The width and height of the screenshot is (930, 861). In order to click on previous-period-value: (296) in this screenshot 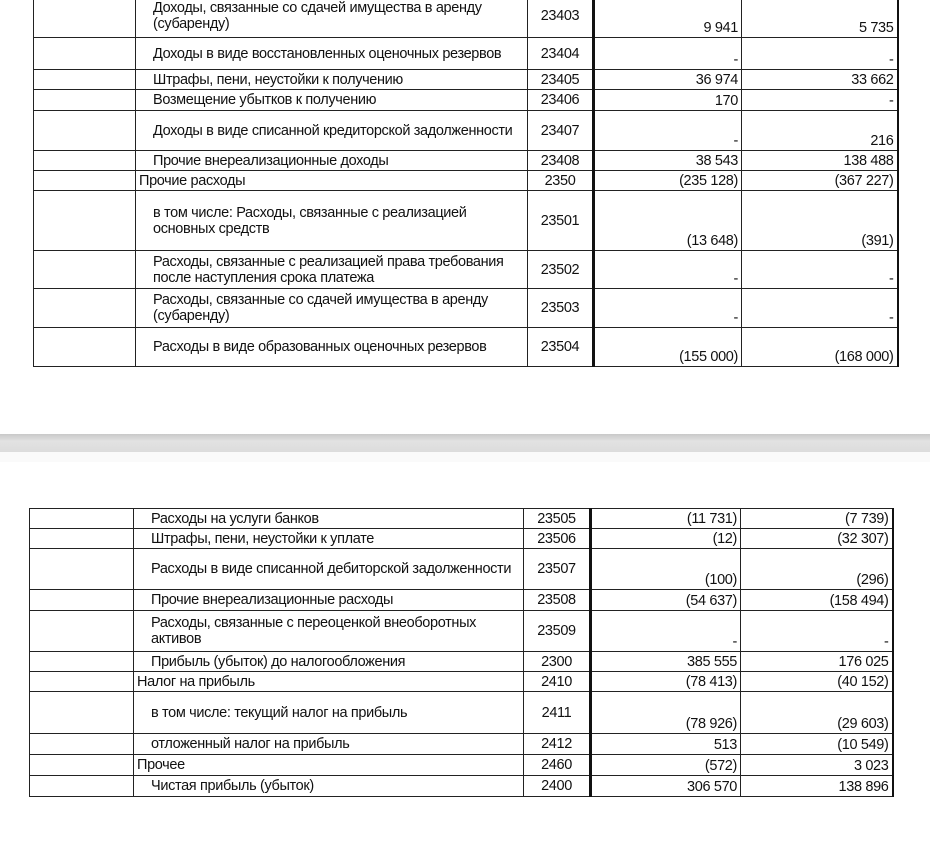, I will do `click(817, 569)`.